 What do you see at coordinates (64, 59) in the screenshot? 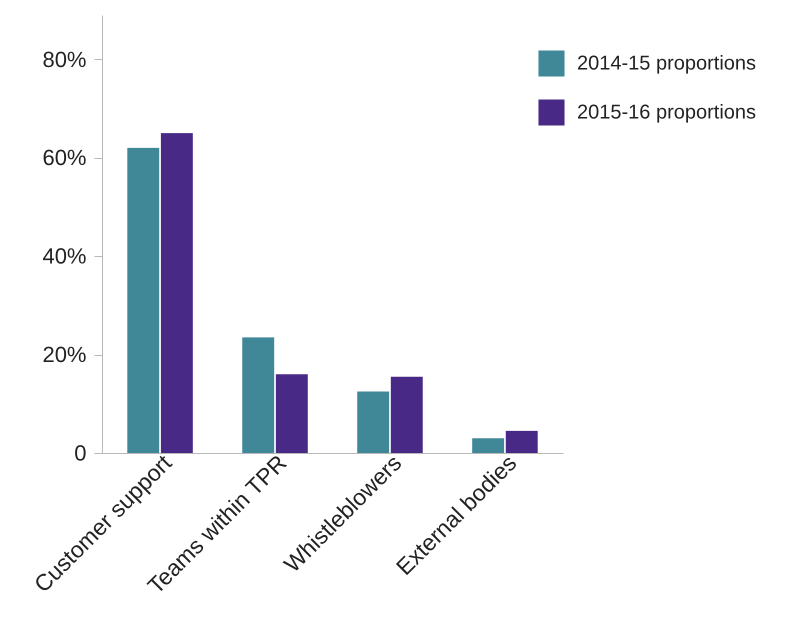
I see `y-tick-label: 80%` at bounding box center [64, 59].